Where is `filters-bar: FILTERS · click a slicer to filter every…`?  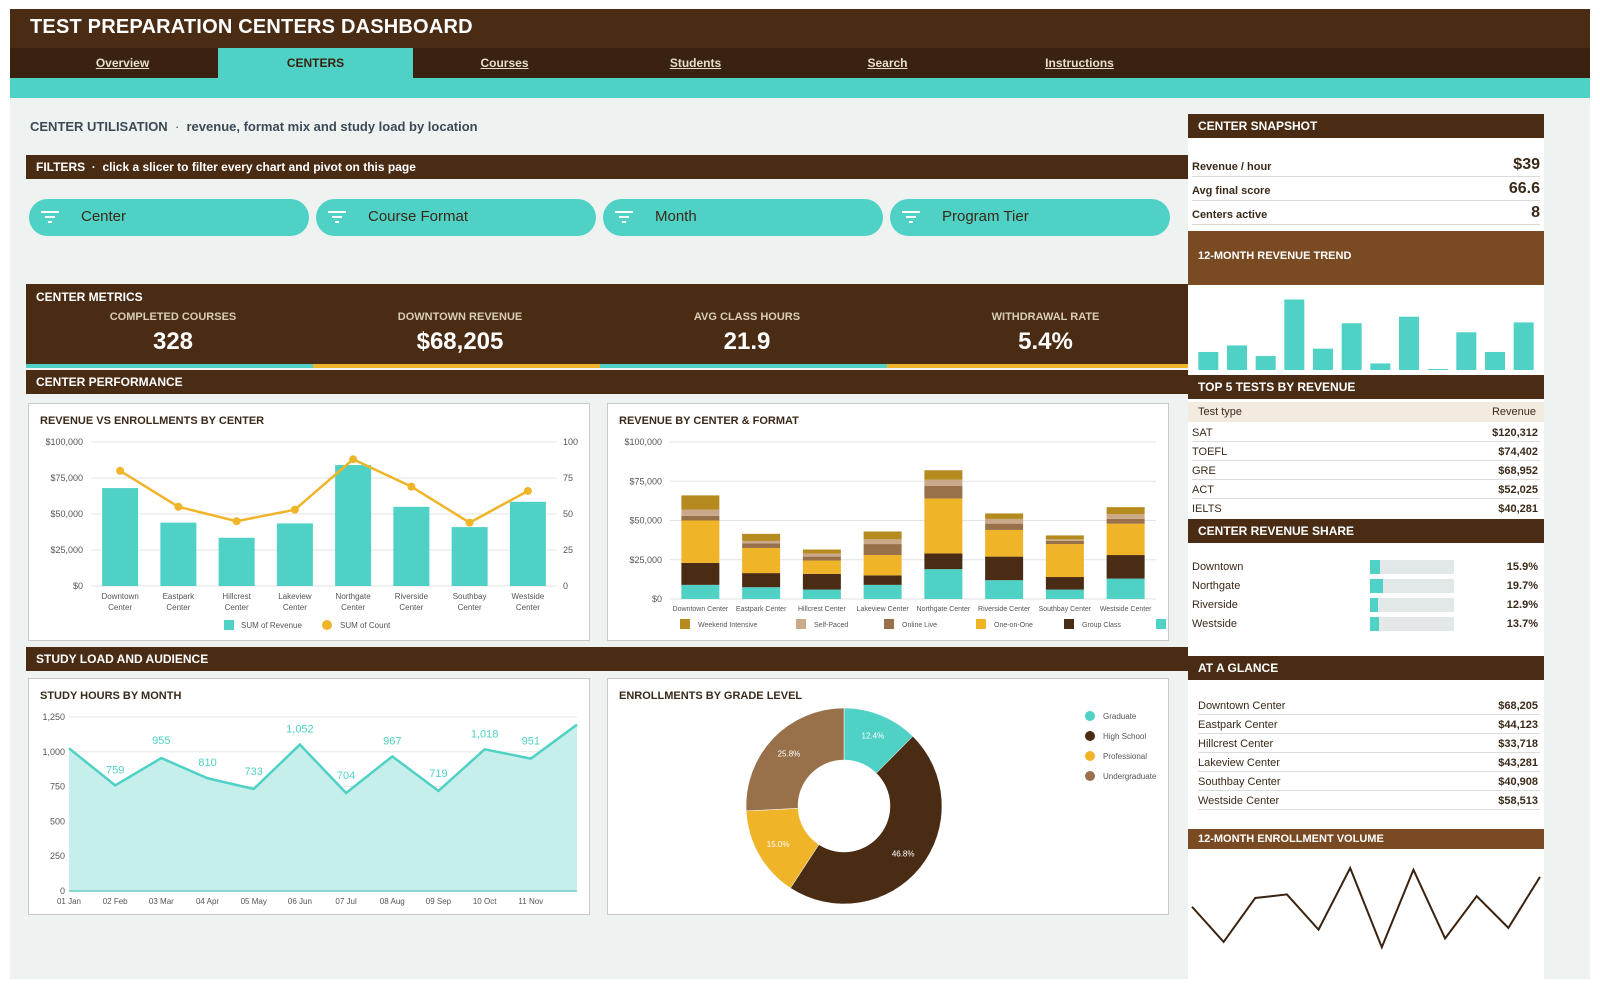
filters-bar: FILTERS · click a slicer to filter every… is located at coordinates (615, 167).